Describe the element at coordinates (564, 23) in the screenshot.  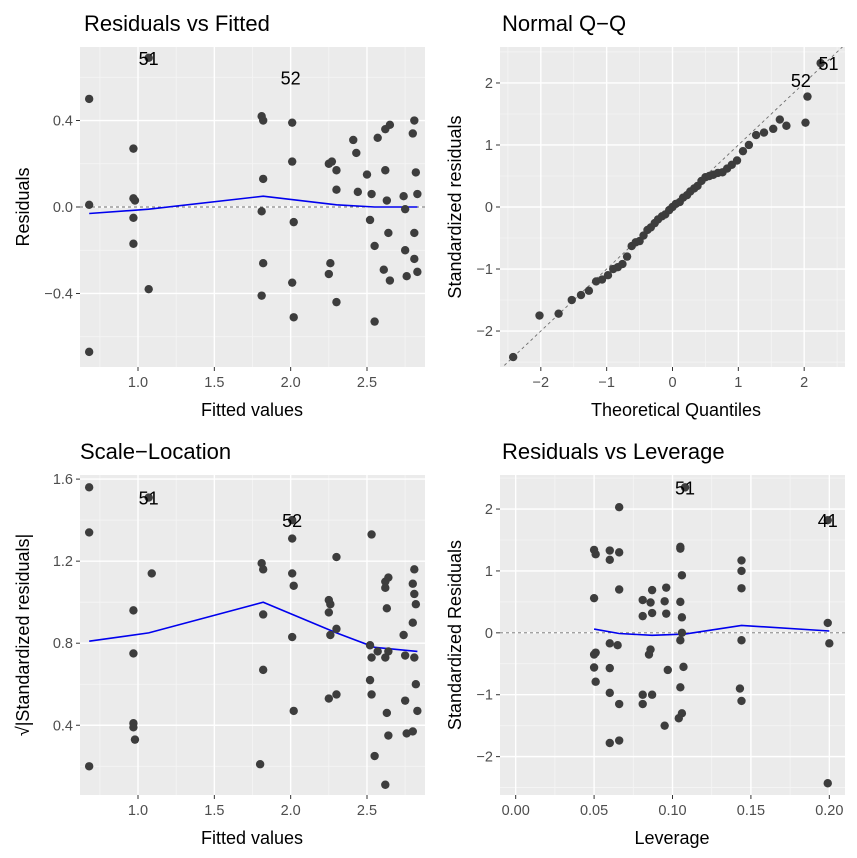
I see `panel-title: Normal Q−Q` at that location.